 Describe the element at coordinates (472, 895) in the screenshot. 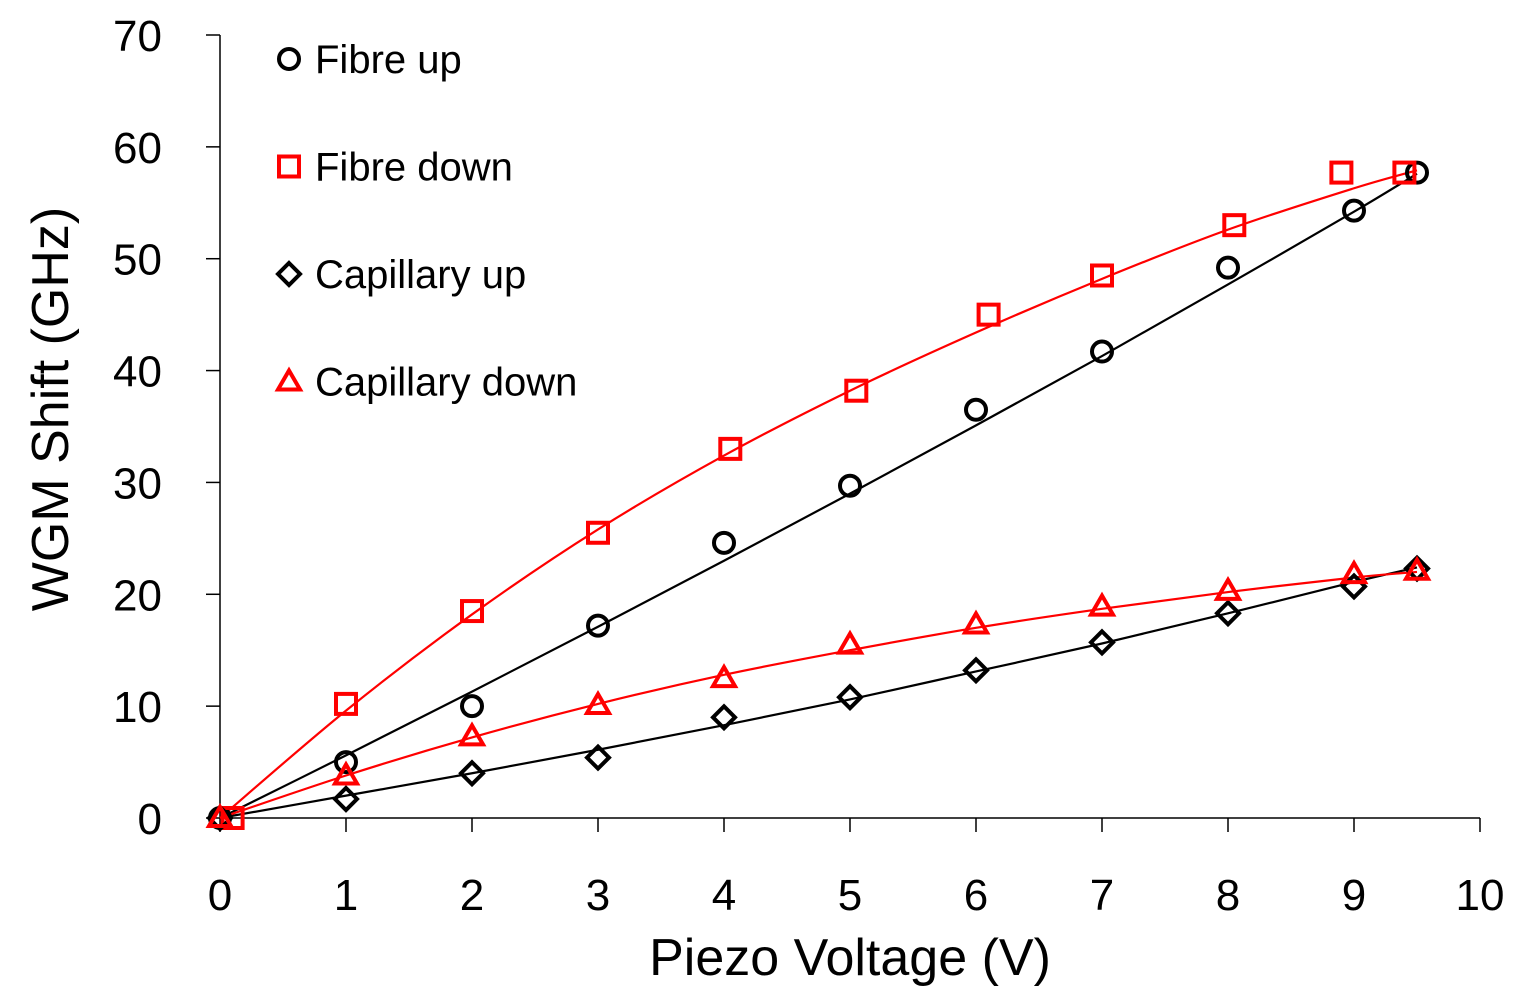

I see `x-tick-label: 2` at that location.